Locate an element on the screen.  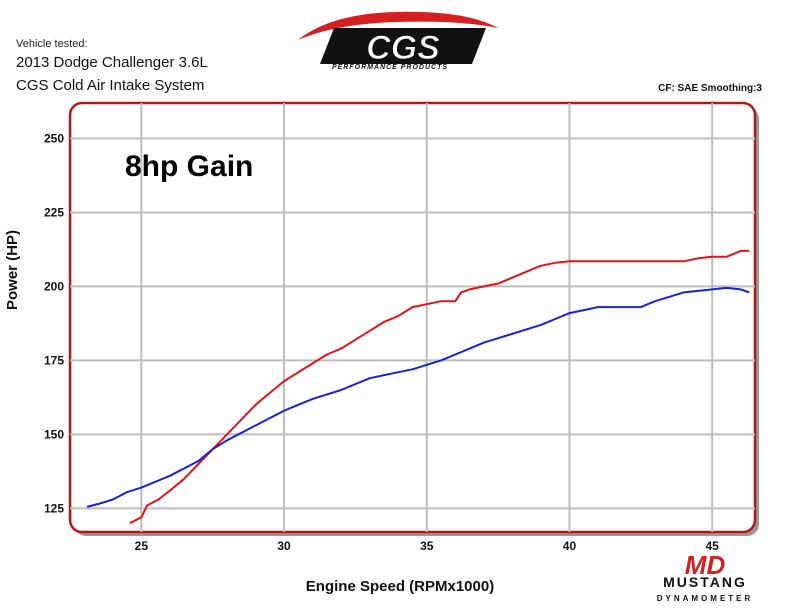
logo-tagline: PERFORMANCE PRODUCTS is located at coordinates (390, 67).